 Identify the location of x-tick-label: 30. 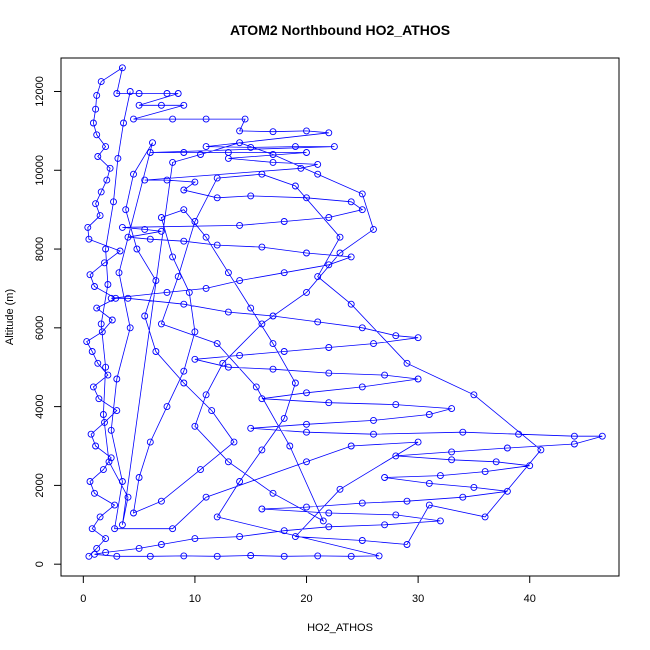
(418, 599).